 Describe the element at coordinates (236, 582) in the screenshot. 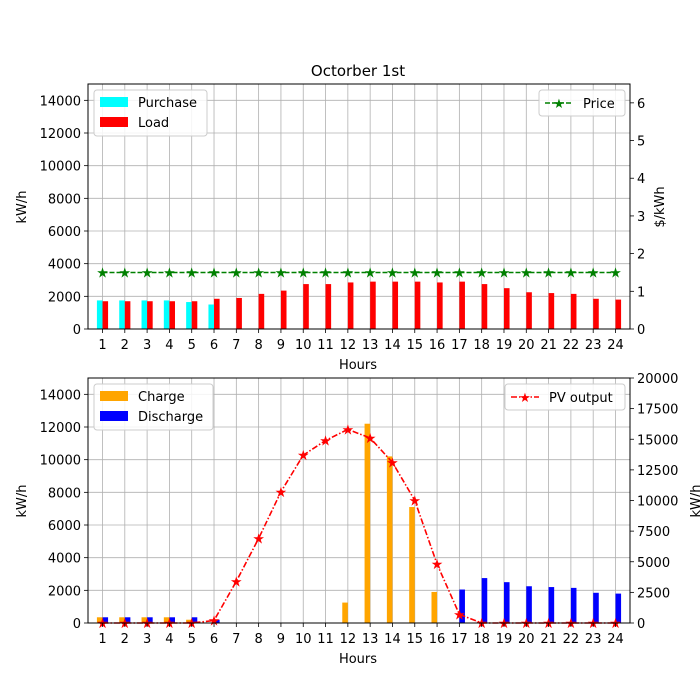

I see `marker-pv-output-7: ★` at that location.